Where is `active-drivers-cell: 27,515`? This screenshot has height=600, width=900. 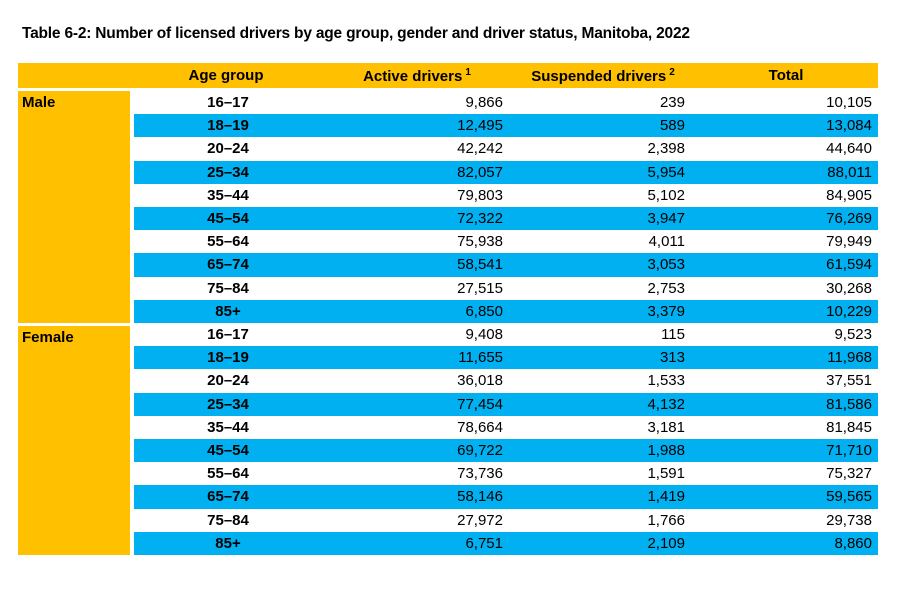
active-drivers-cell: 27,515 is located at coordinates (417, 288).